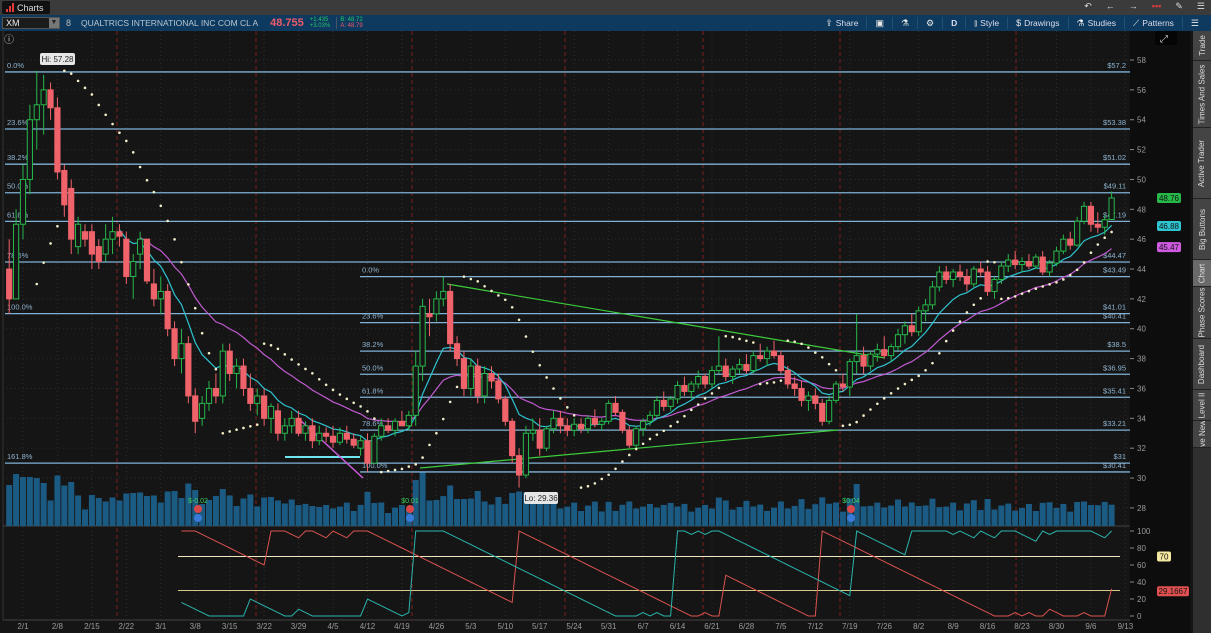 This screenshot has width=1211, height=633. Describe the element at coordinates (1202, 46) in the screenshot. I see `side-tab-trade: Trade` at that location.